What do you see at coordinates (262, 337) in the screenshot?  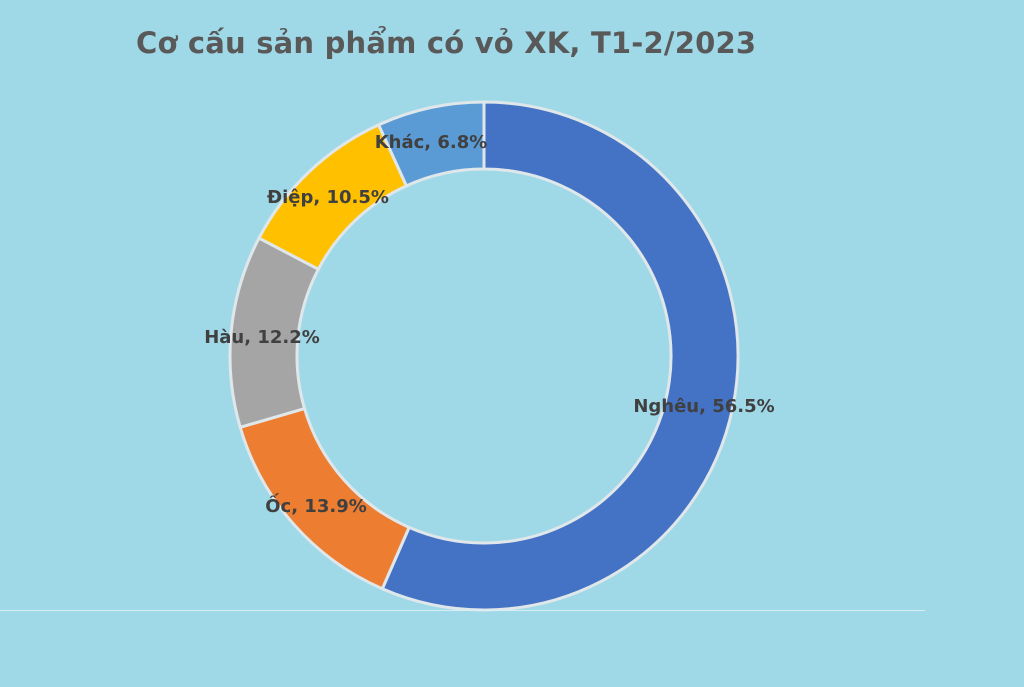 I see `slice-label-2: Hàu, 12.2%` at bounding box center [262, 337].